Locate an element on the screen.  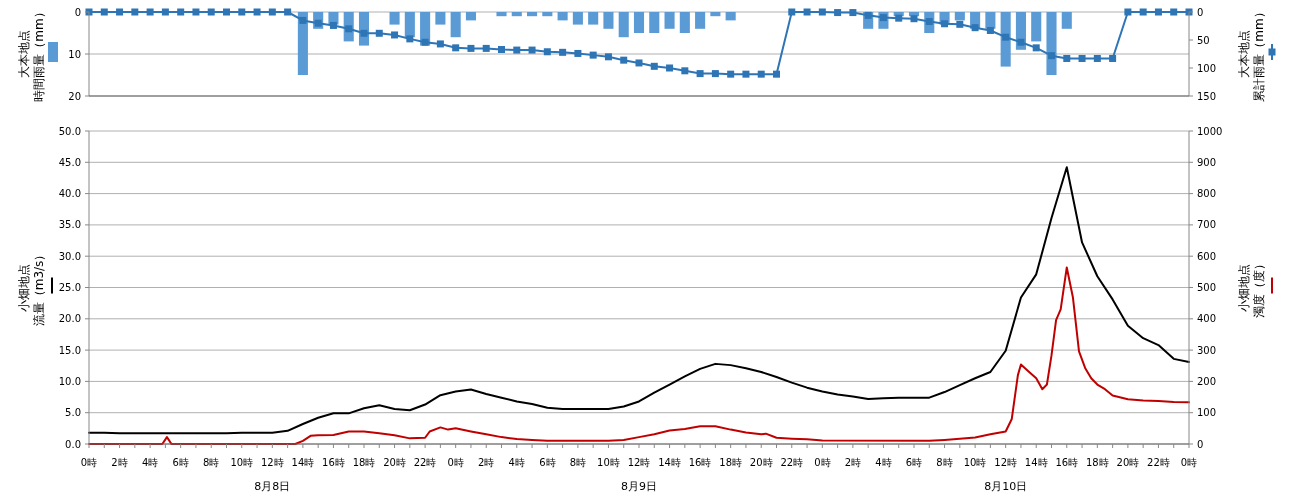
y2-tick-label: 500 is located at coordinates (1207, 287).